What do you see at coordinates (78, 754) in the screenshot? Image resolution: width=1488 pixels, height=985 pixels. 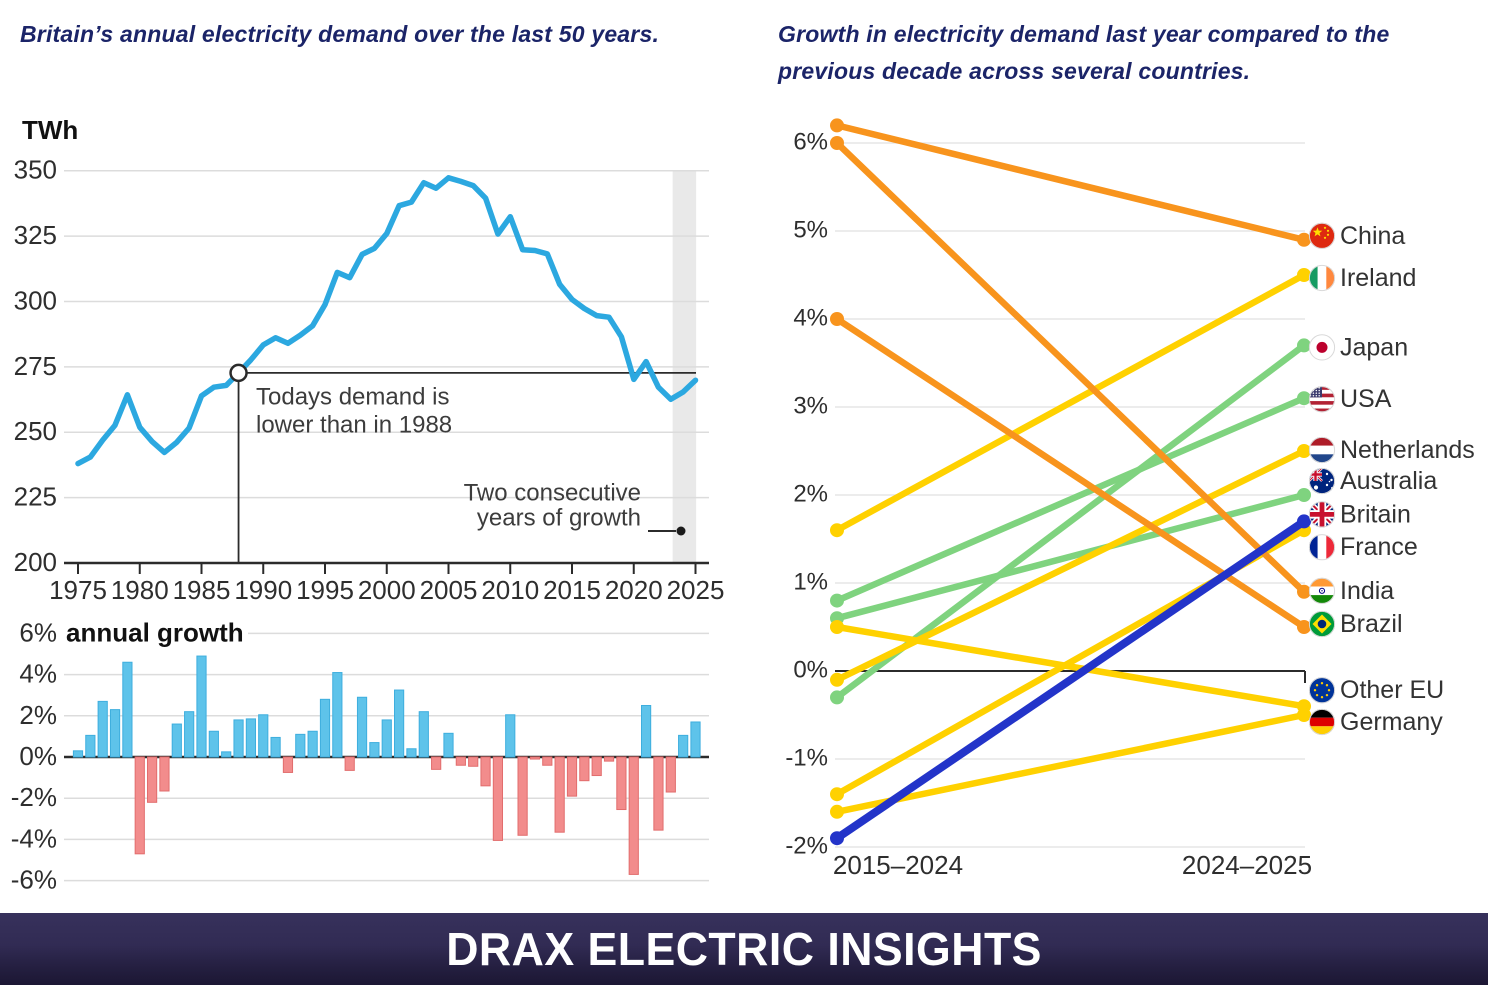 I see `growth-bar-1975` at bounding box center [78, 754].